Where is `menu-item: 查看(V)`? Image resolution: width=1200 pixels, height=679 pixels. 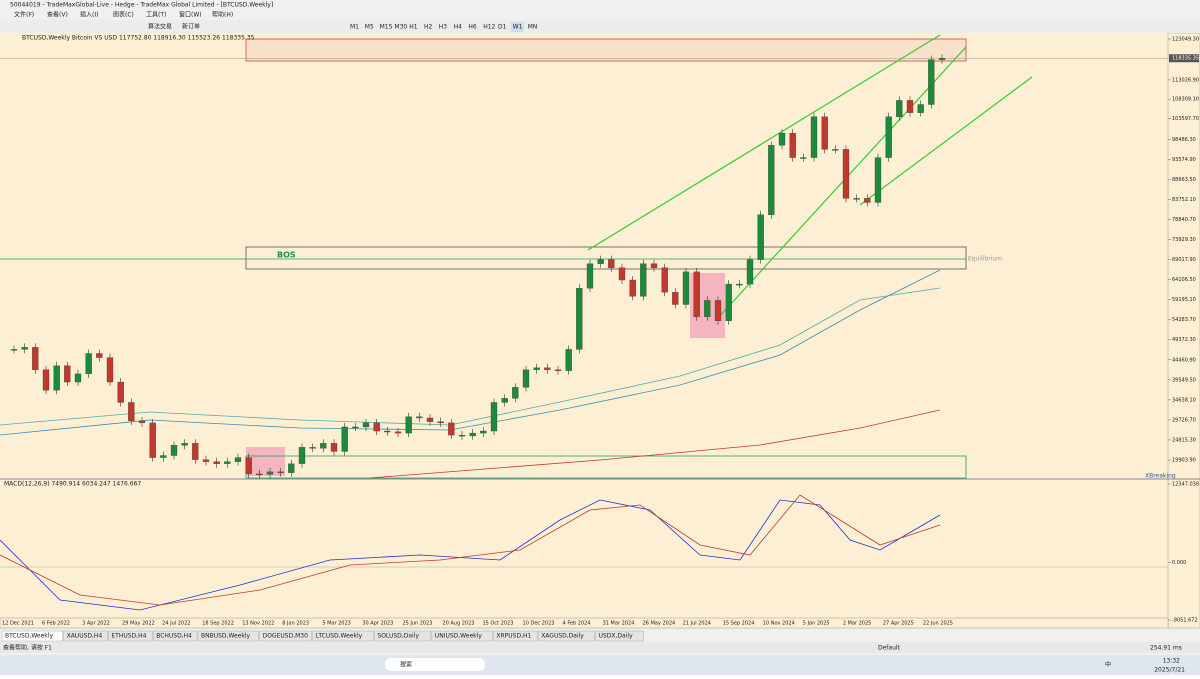 menu-item: 查看(V) is located at coordinates (57, 15).